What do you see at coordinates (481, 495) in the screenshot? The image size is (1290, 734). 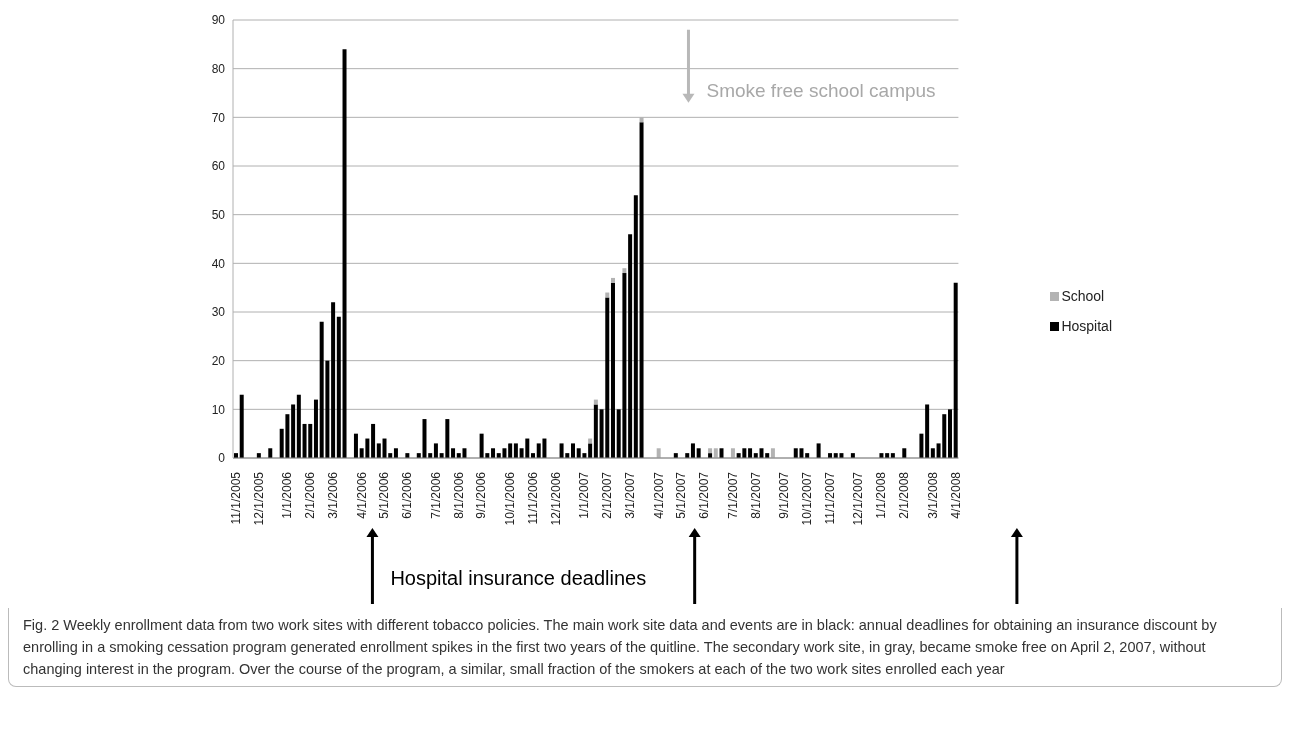 I see `x-tick-label: 9/1/2006` at bounding box center [481, 495].